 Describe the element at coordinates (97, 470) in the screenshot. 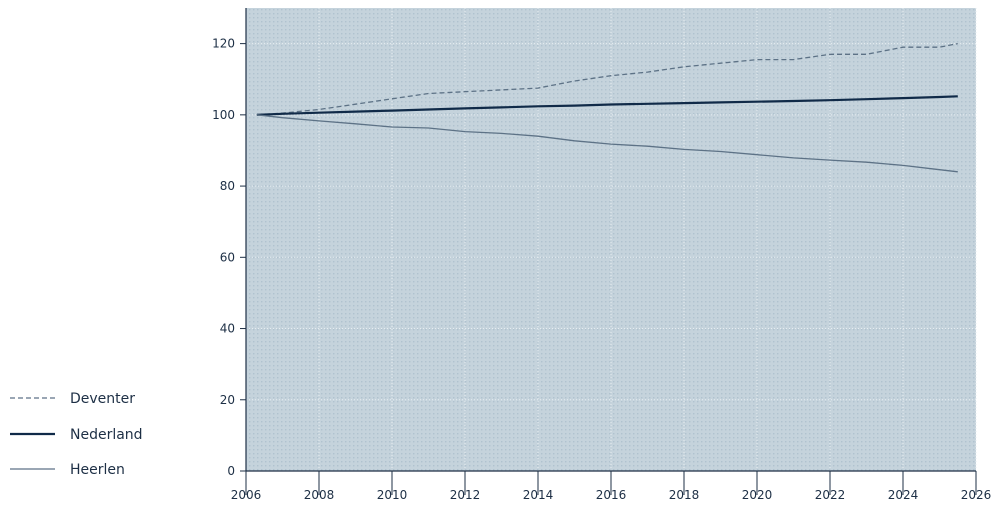

I see `legend-label: Heerlen` at that location.